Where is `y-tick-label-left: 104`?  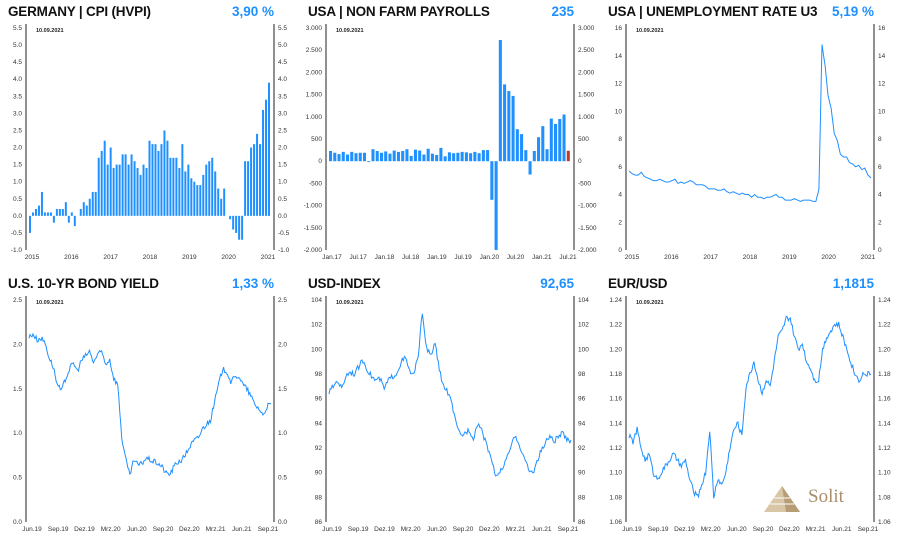
y-tick-label-left: 104 is located at coordinates (316, 300).